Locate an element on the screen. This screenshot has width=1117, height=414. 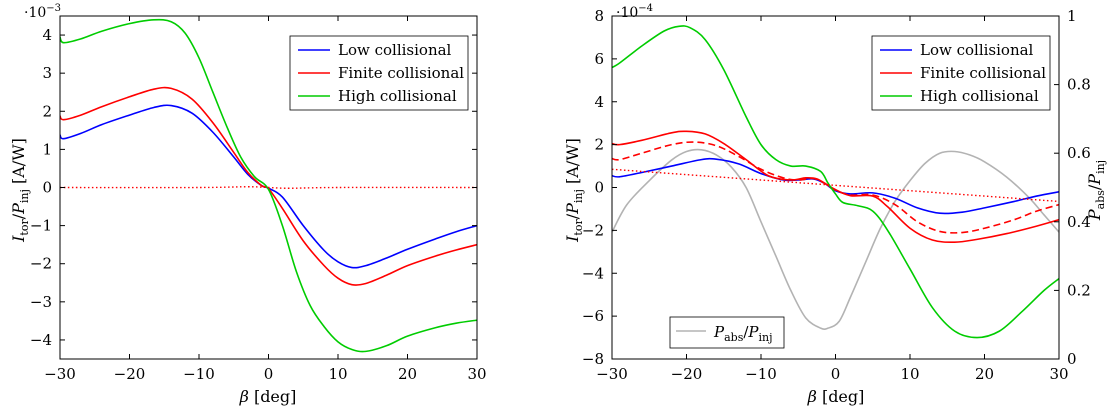
left-xtick-label: 20 is located at coordinates (407, 374).